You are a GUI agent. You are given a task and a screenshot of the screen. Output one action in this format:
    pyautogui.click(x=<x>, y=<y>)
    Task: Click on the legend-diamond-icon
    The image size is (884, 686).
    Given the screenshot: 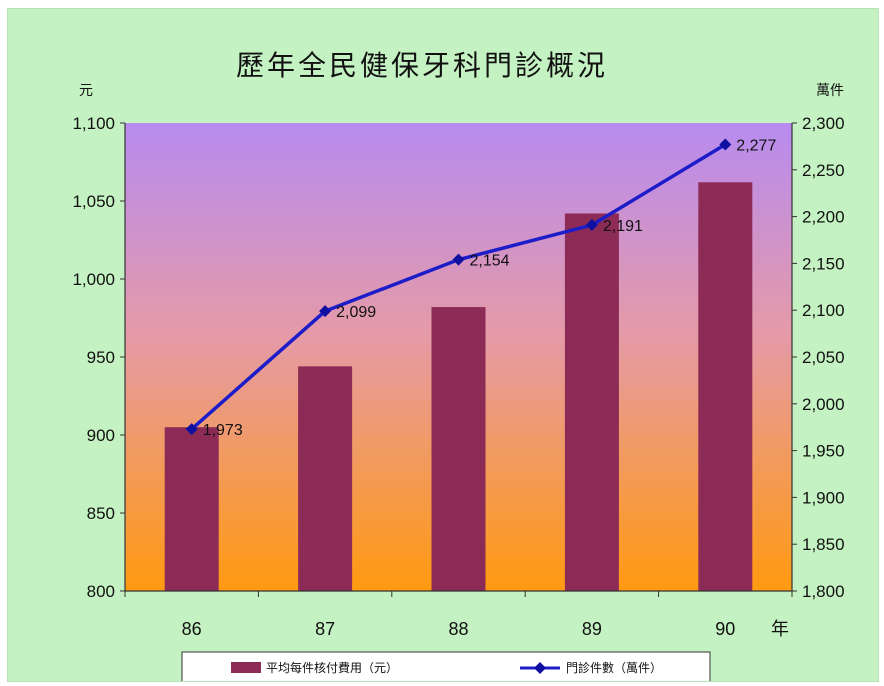 What is the action you would take?
    pyautogui.click(x=540, y=668)
    